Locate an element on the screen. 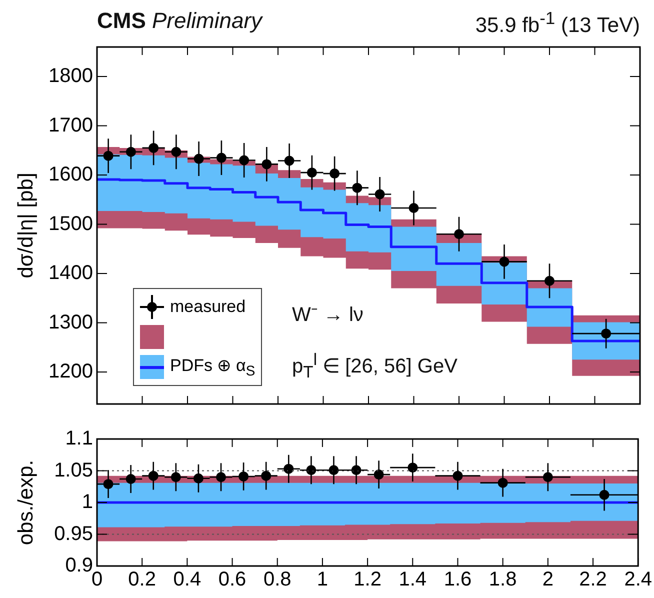  annotation: p$_{T}$$^{l}$ ∈ [26, 56] GeV is located at coordinates (375, 366).